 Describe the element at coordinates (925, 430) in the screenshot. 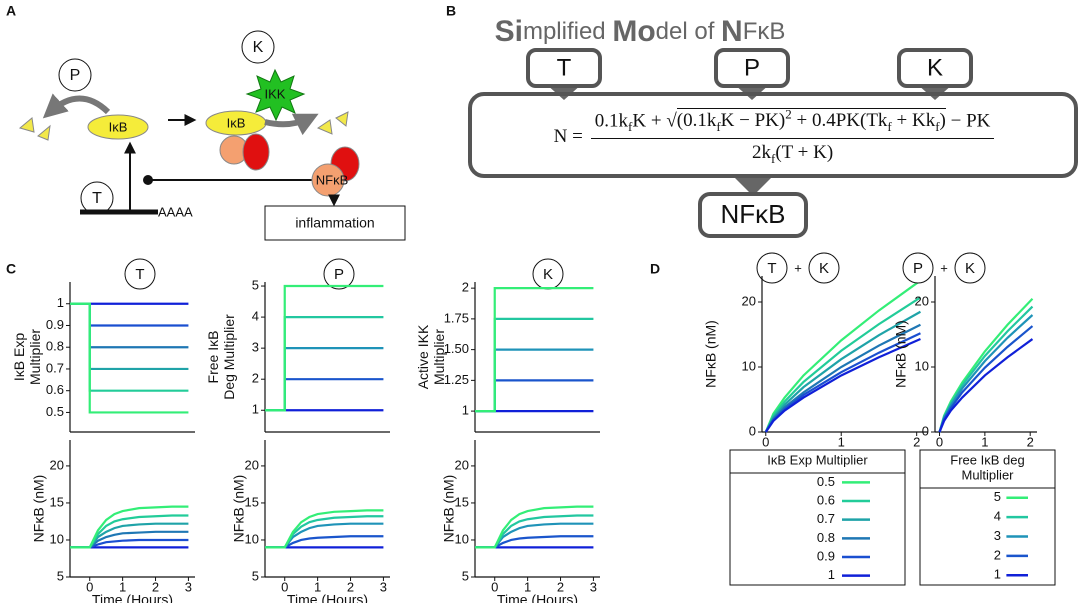

I see `y-tick-label: 0` at that location.